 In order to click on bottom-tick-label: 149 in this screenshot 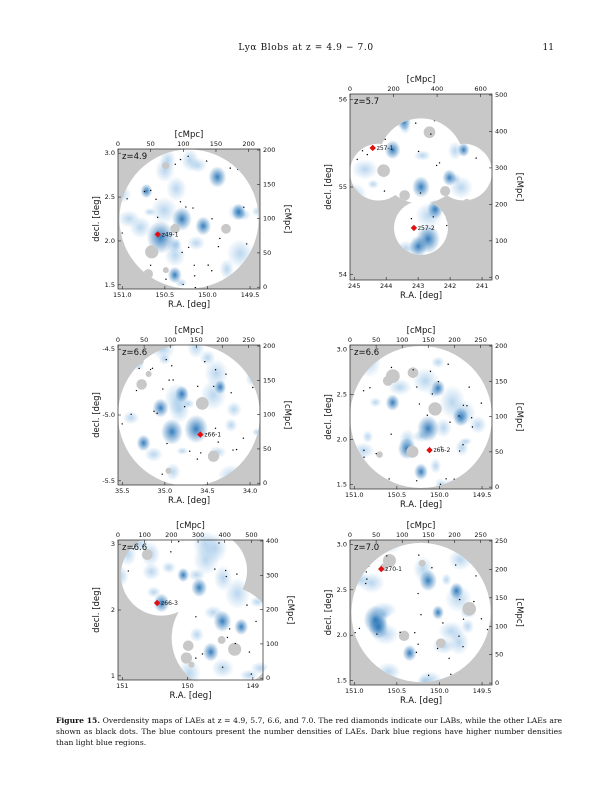, I will do `click(253, 686)`.